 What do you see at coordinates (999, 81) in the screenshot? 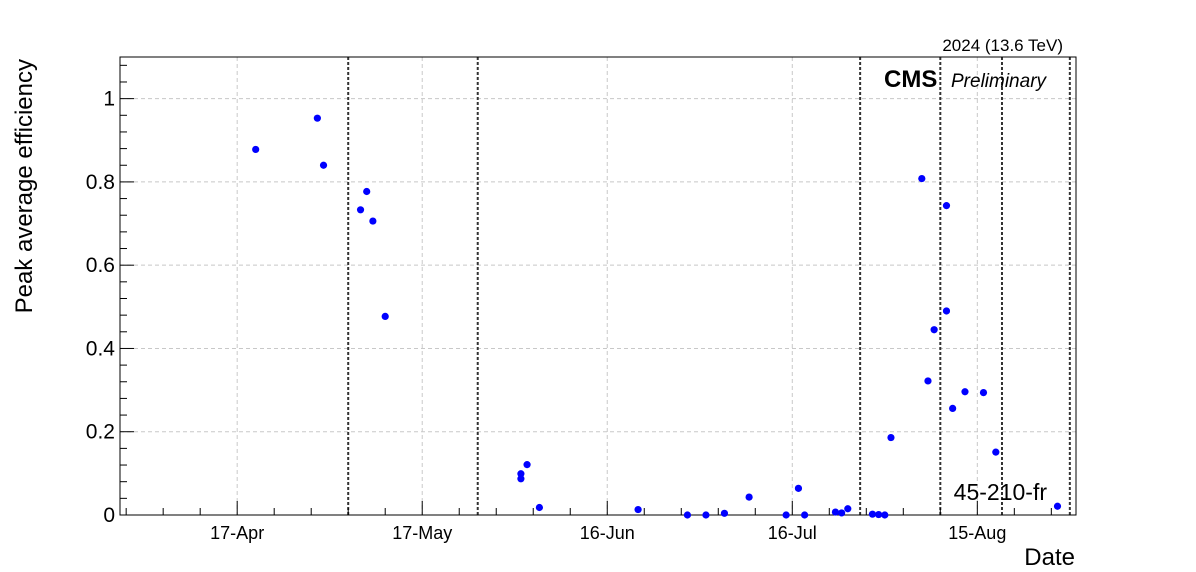
I see `preliminary-label: Preliminary` at bounding box center [999, 81].